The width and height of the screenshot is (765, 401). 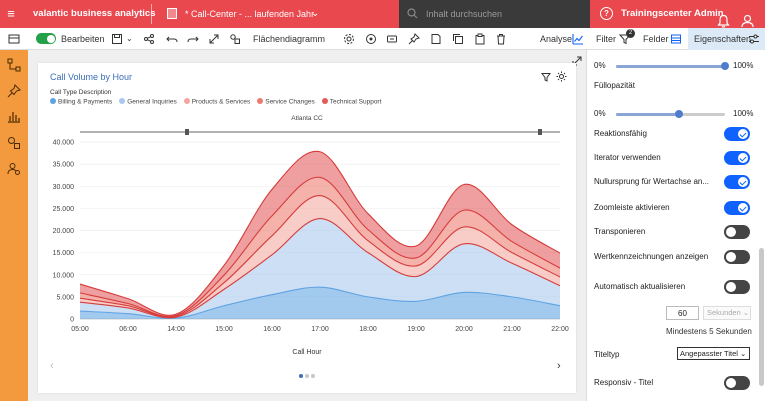 I want to click on analyse-button: Analyse, so click(x=556, y=39).